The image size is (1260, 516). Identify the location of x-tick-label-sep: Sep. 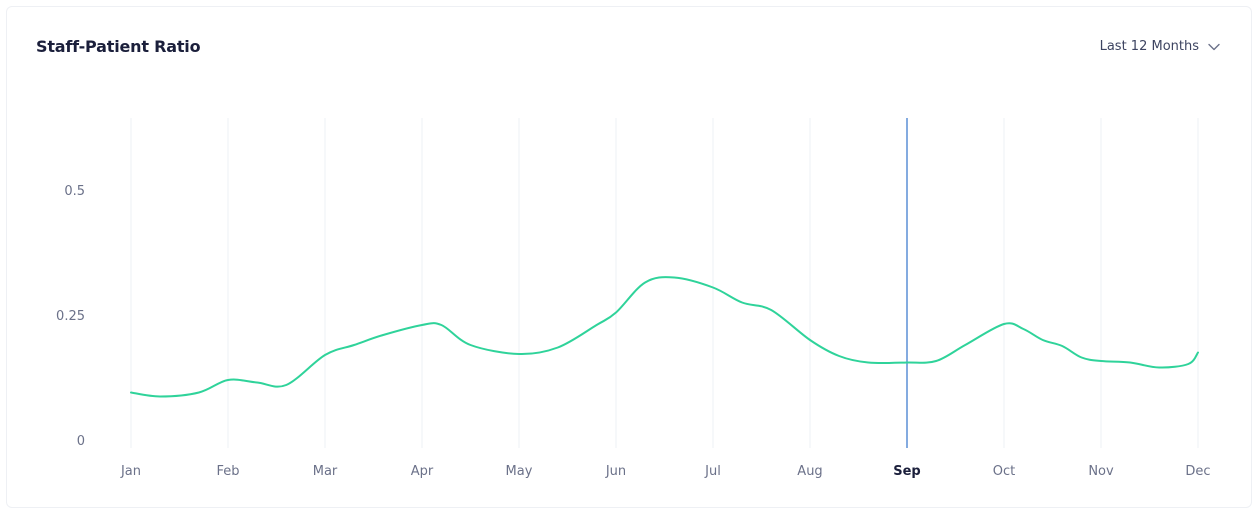
(907, 471).